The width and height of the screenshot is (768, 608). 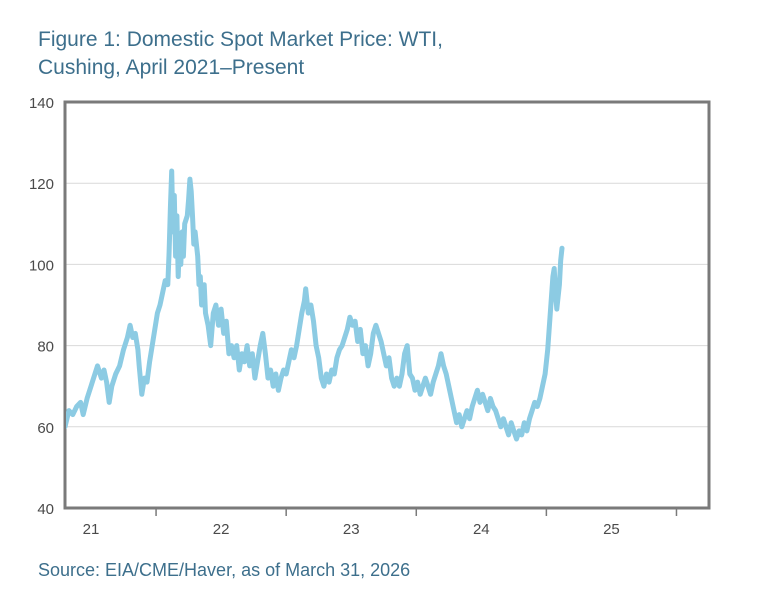 I want to click on y-tick-label: 80, so click(x=45, y=347).